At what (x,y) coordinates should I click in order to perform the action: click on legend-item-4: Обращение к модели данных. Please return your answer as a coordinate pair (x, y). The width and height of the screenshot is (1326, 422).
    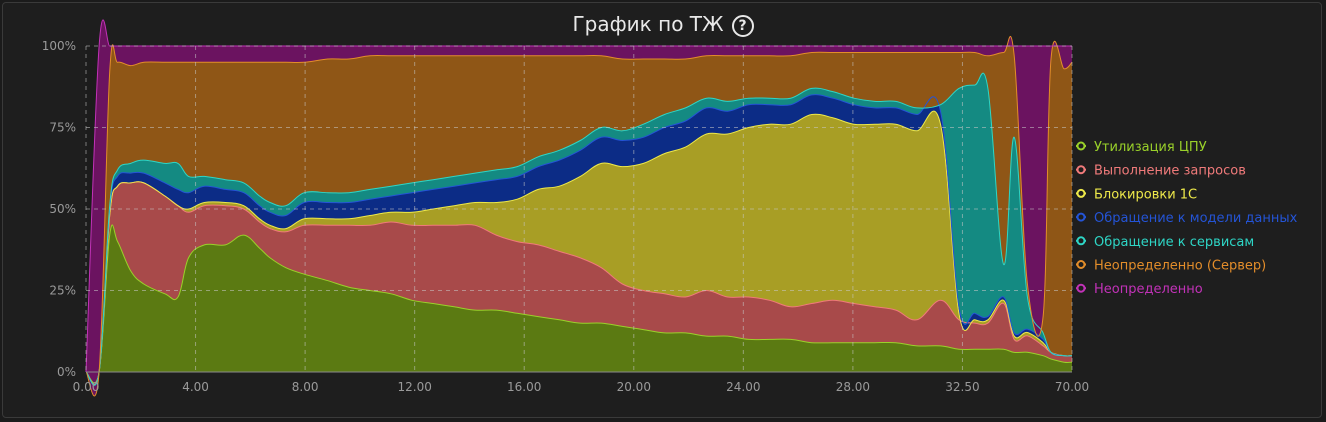
    Looking at the image, I should click on (1187, 218).